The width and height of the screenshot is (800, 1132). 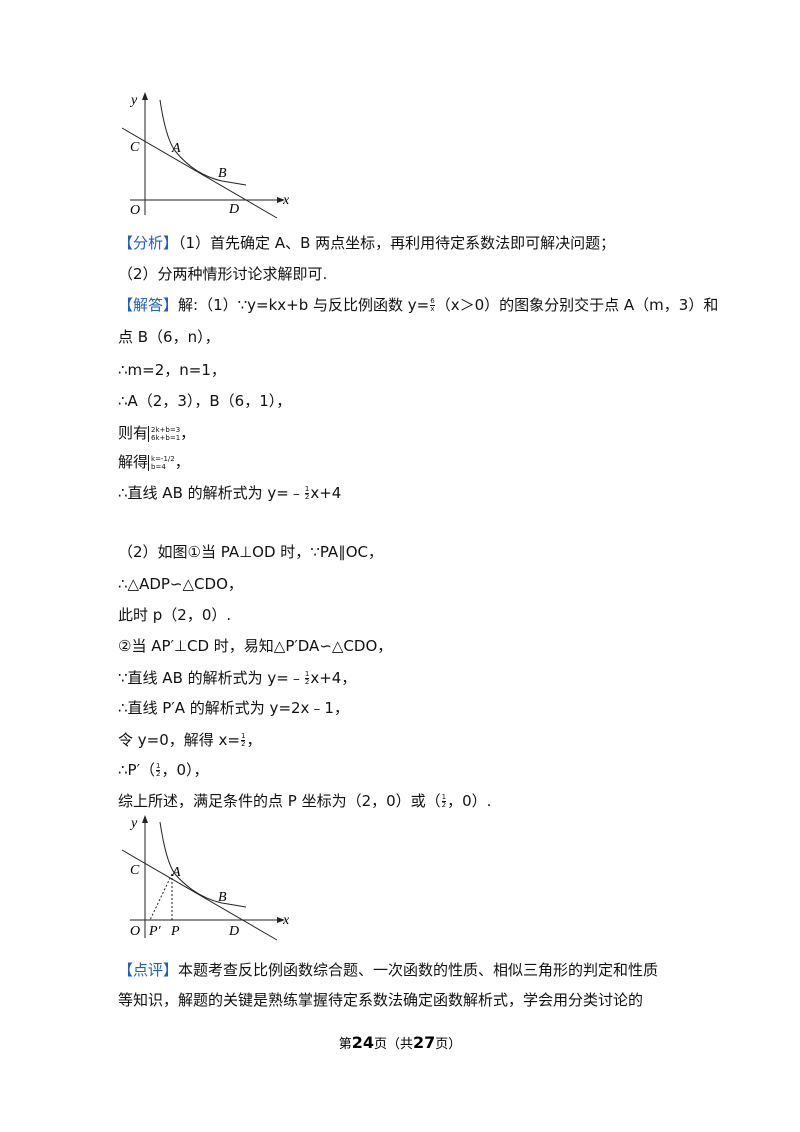 I want to click on equation: b=4, so click(x=158, y=466).